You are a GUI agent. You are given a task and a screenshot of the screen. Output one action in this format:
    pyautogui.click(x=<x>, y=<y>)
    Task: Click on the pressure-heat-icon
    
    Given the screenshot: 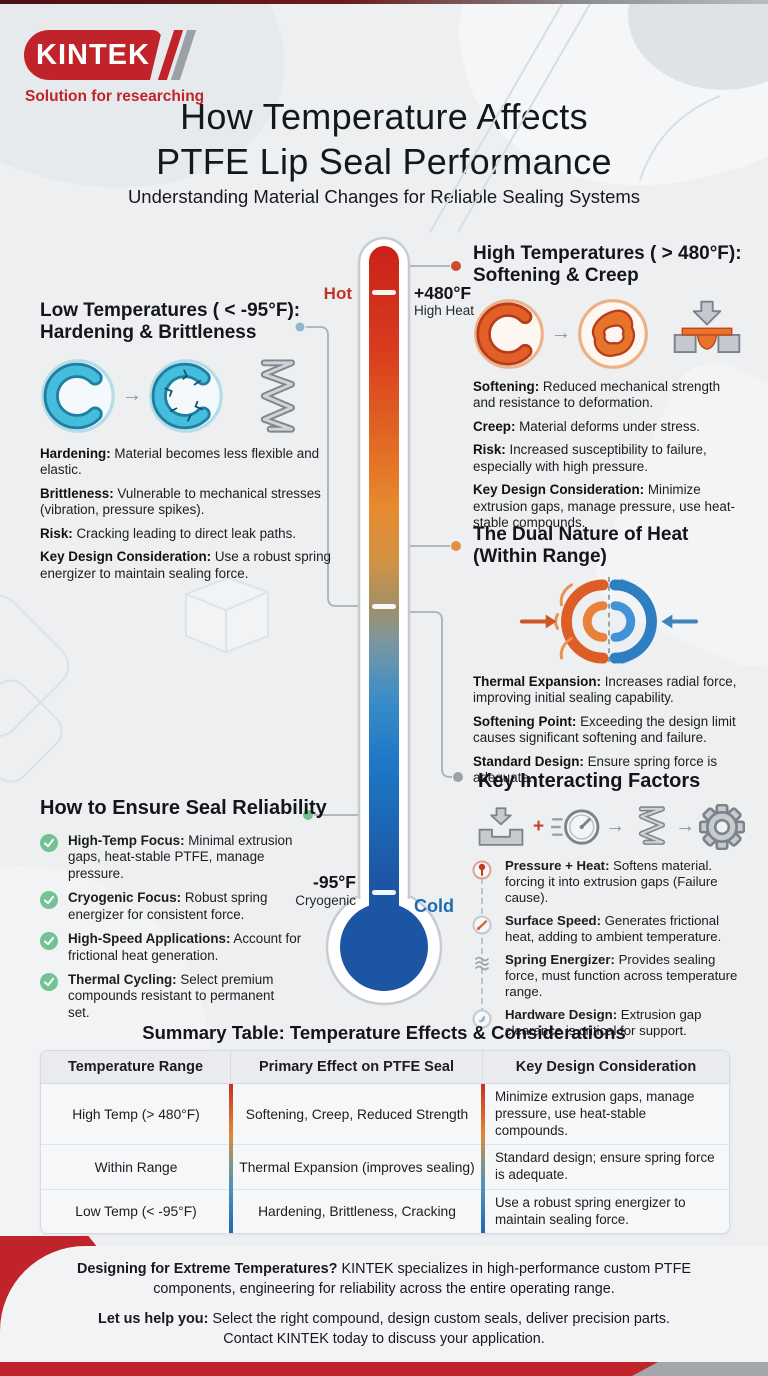 What is the action you would take?
    pyautogui.click(x=482, y=870)
    